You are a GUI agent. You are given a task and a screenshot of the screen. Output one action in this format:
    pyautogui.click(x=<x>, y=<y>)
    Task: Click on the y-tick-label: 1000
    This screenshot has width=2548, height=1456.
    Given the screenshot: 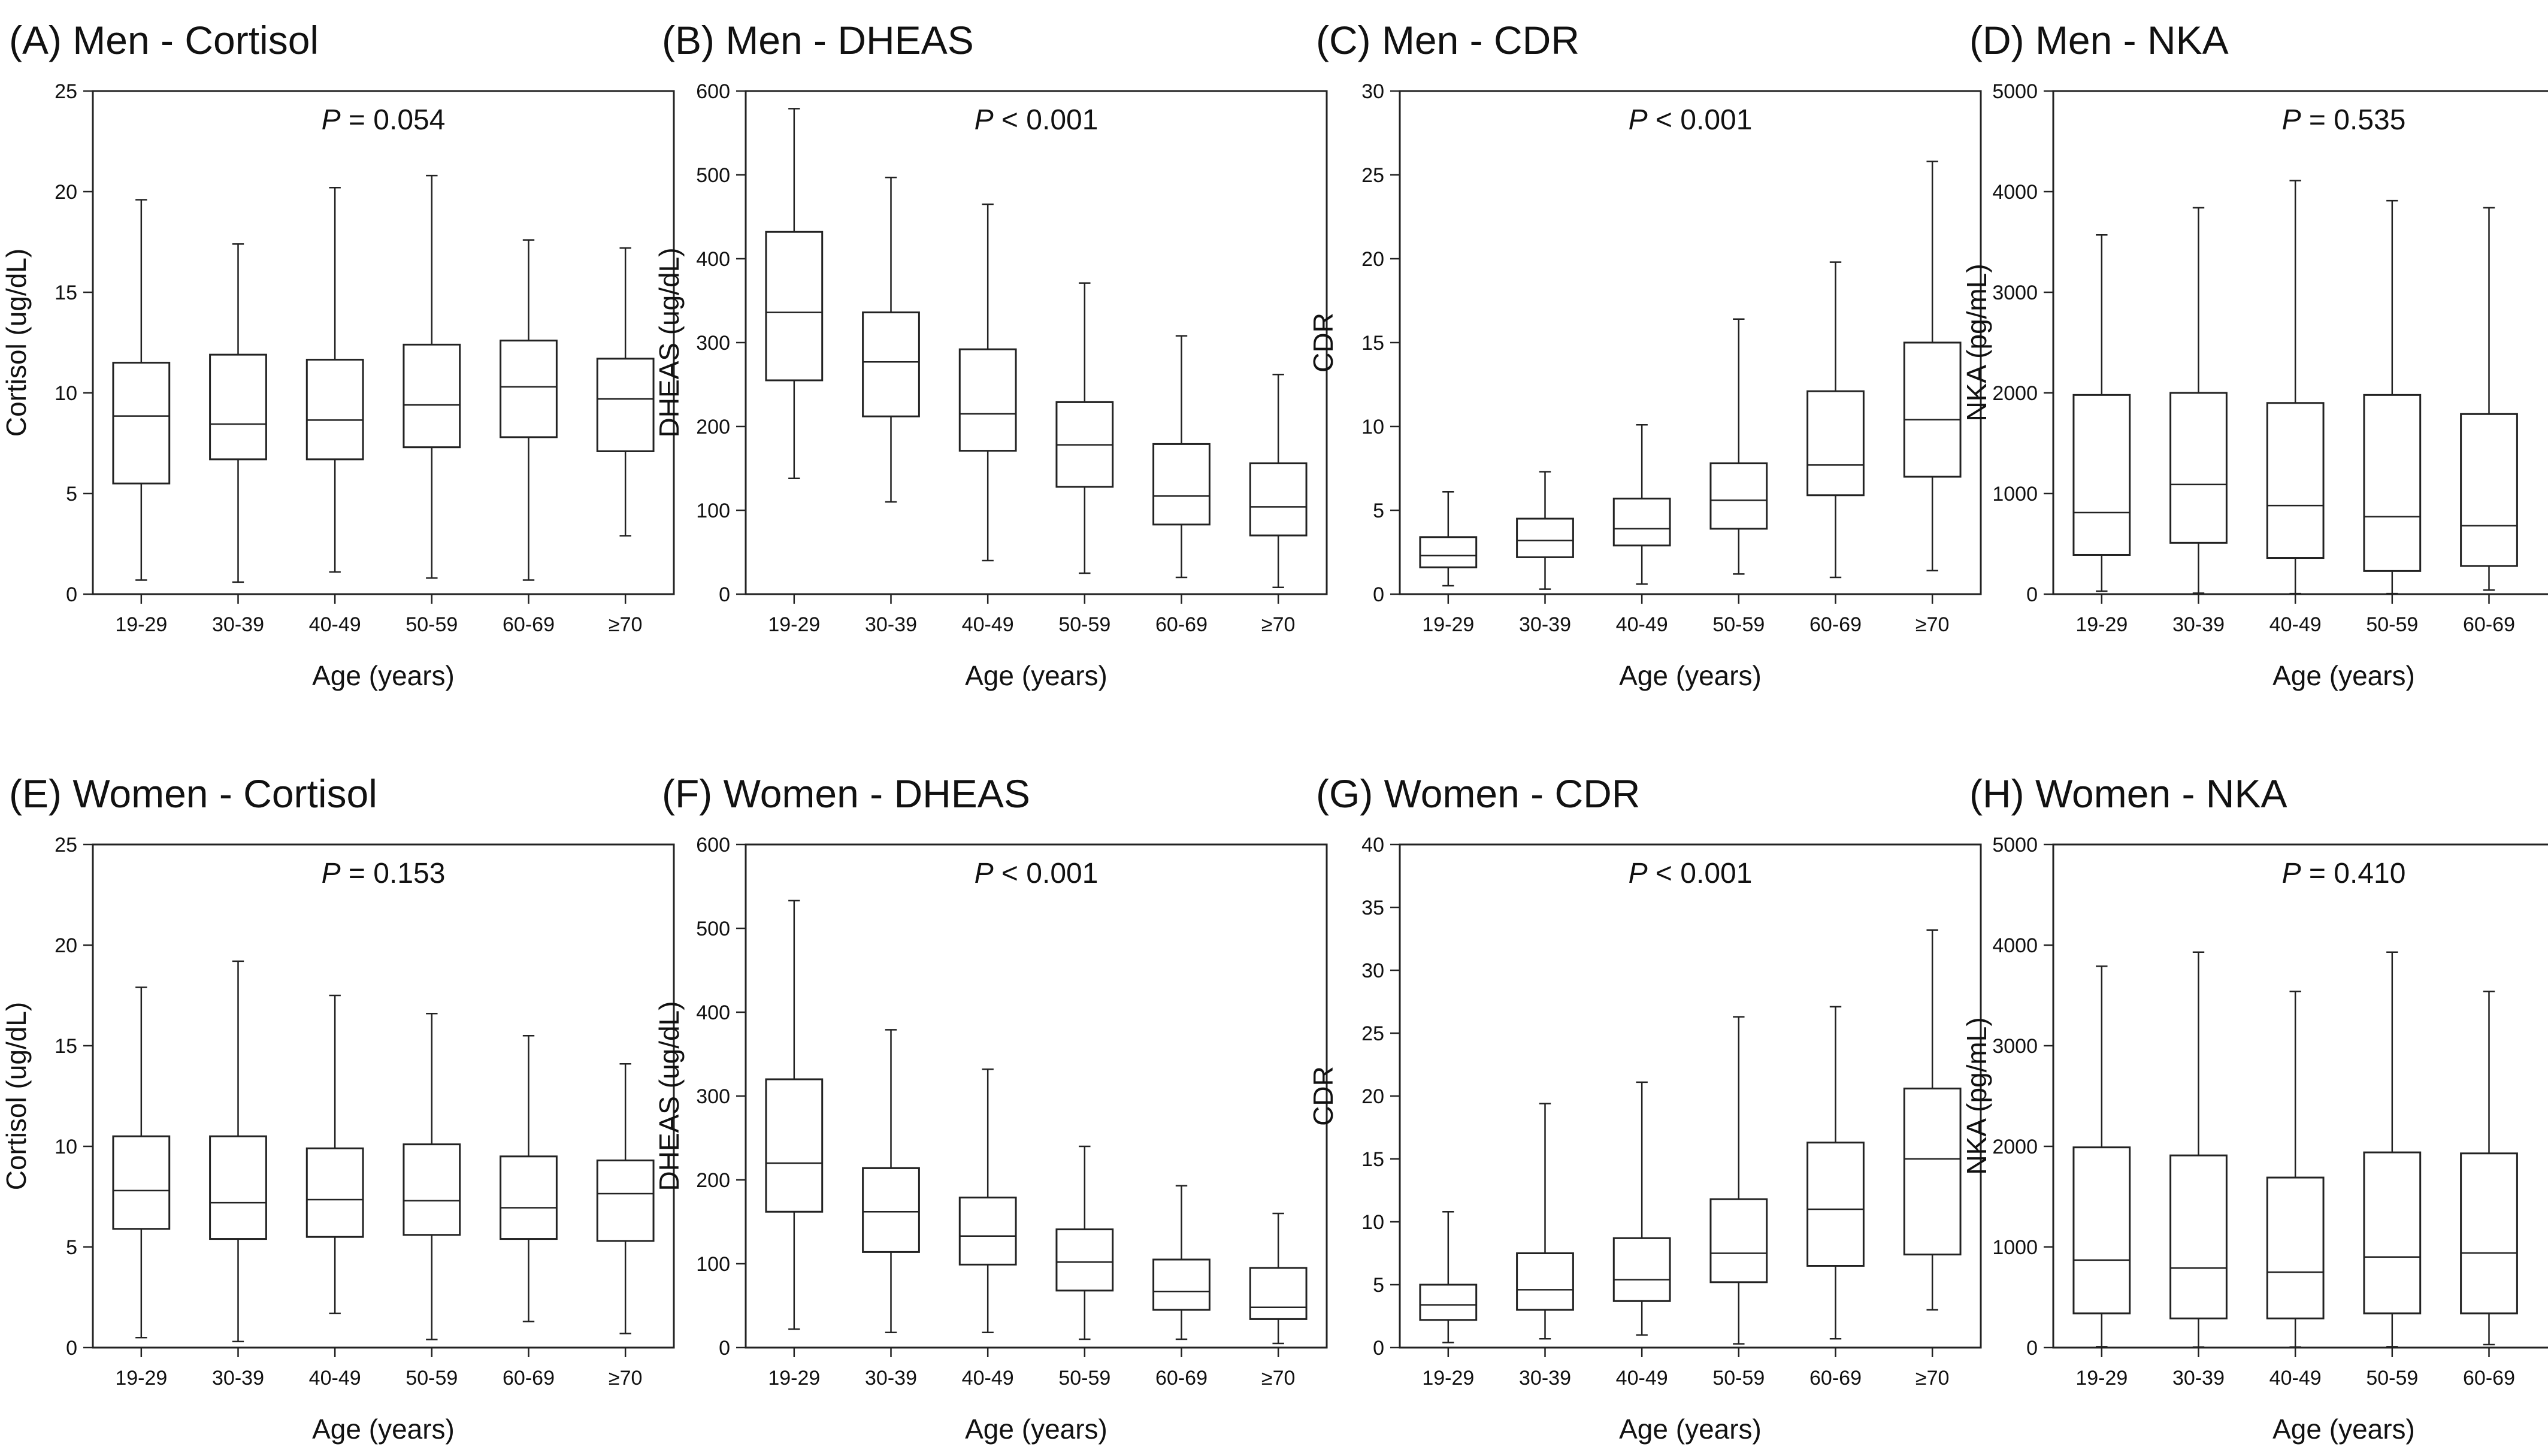 What is the action you would take?
    pyautogui.click(x=2015, y=1247)
    